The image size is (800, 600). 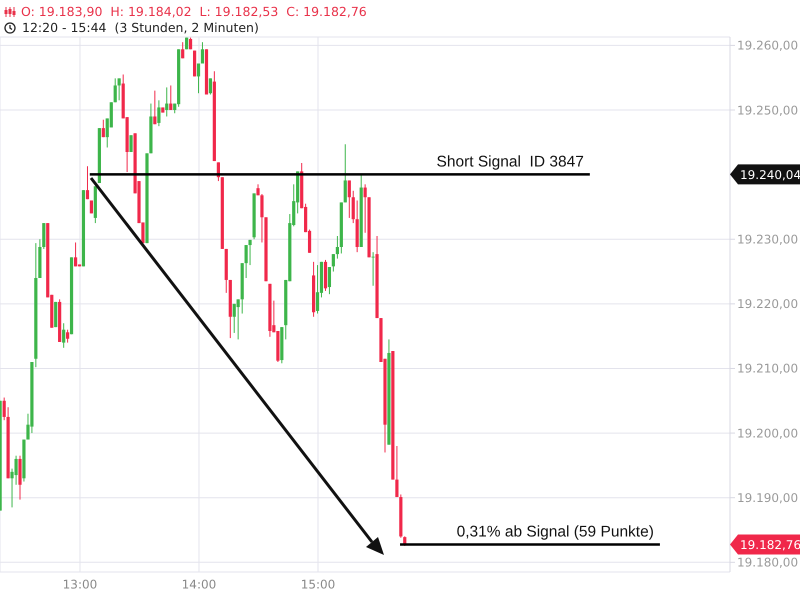 I want to click on ref-line-label: Short Signal ID 3847, so click(x=510, y=161).